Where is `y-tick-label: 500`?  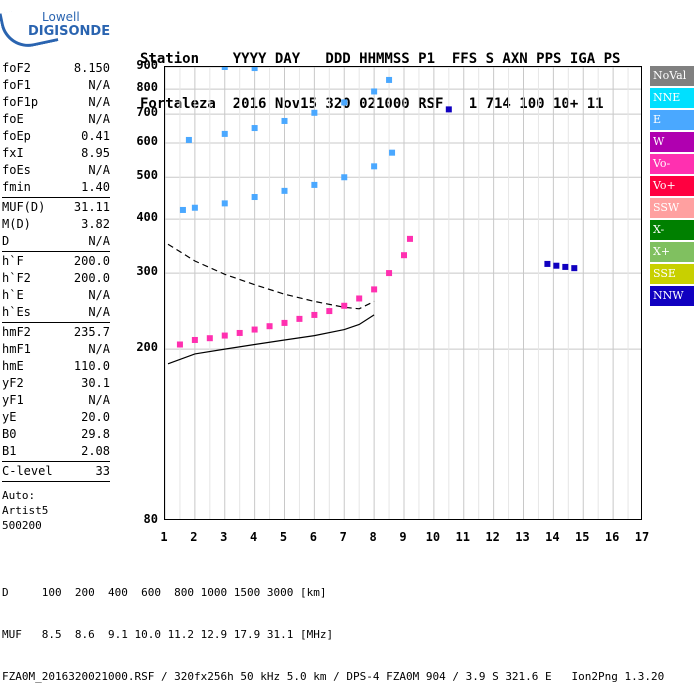
y-tick-label: 500 is located at coordinates (147, 175).